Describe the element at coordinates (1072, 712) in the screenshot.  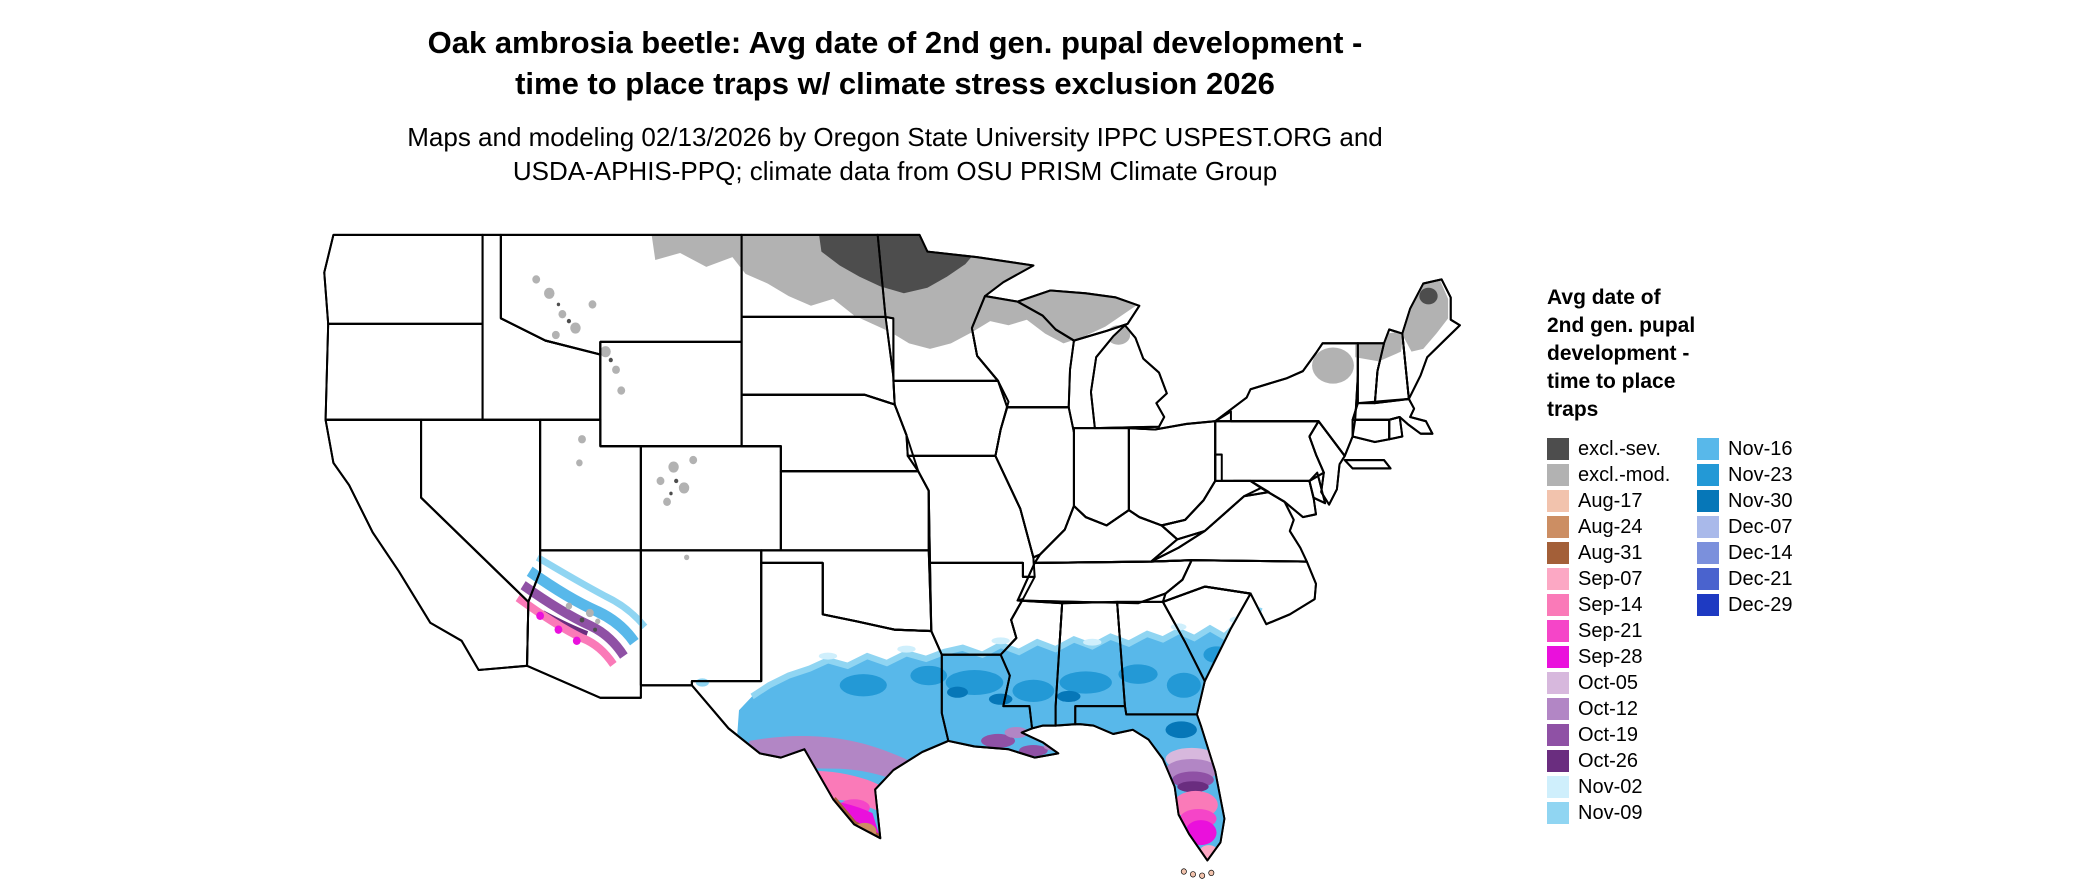
I see `region-nov30-patches` at that location.